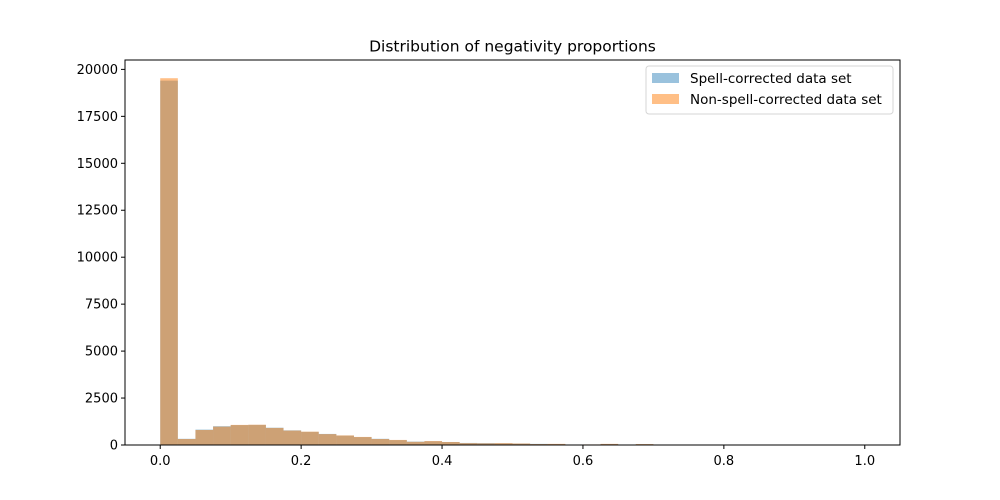  What do you see at coordinates (771, 79) in the screenshot?
I see `legend-label-spell-corrected: Spell-corrected data set` at bounding box center [771, 79].